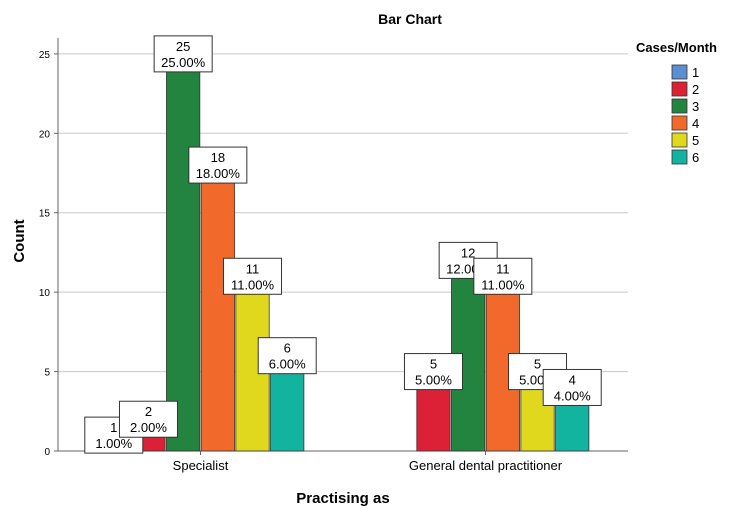 Image resolution: width=737 pixels, height=506 pixels. Describe the element at coordinates (218, 173) in the screenshot. I see `data-label-percent: 18.00%` at that location.